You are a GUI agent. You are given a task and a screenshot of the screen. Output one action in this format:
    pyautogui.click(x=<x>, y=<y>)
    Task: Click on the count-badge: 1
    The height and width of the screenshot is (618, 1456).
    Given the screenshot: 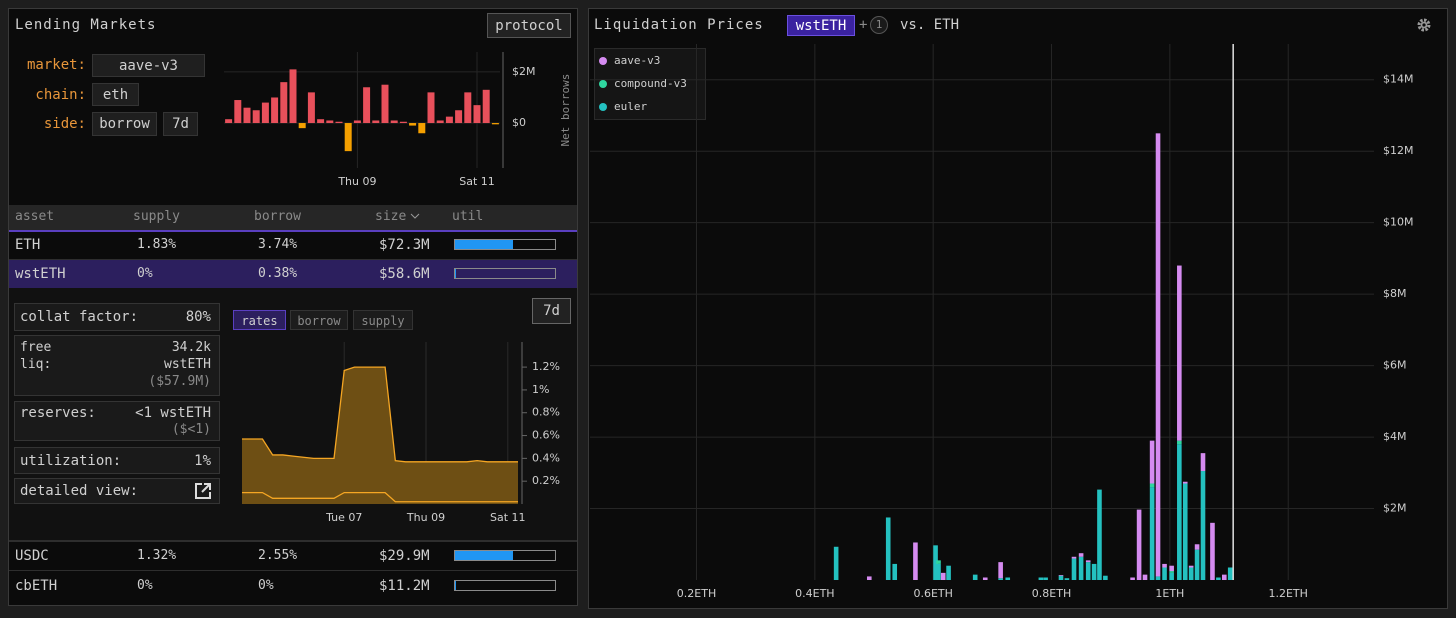 What is the action you would take?
    pyautogui.click(x=879, y=25)
    